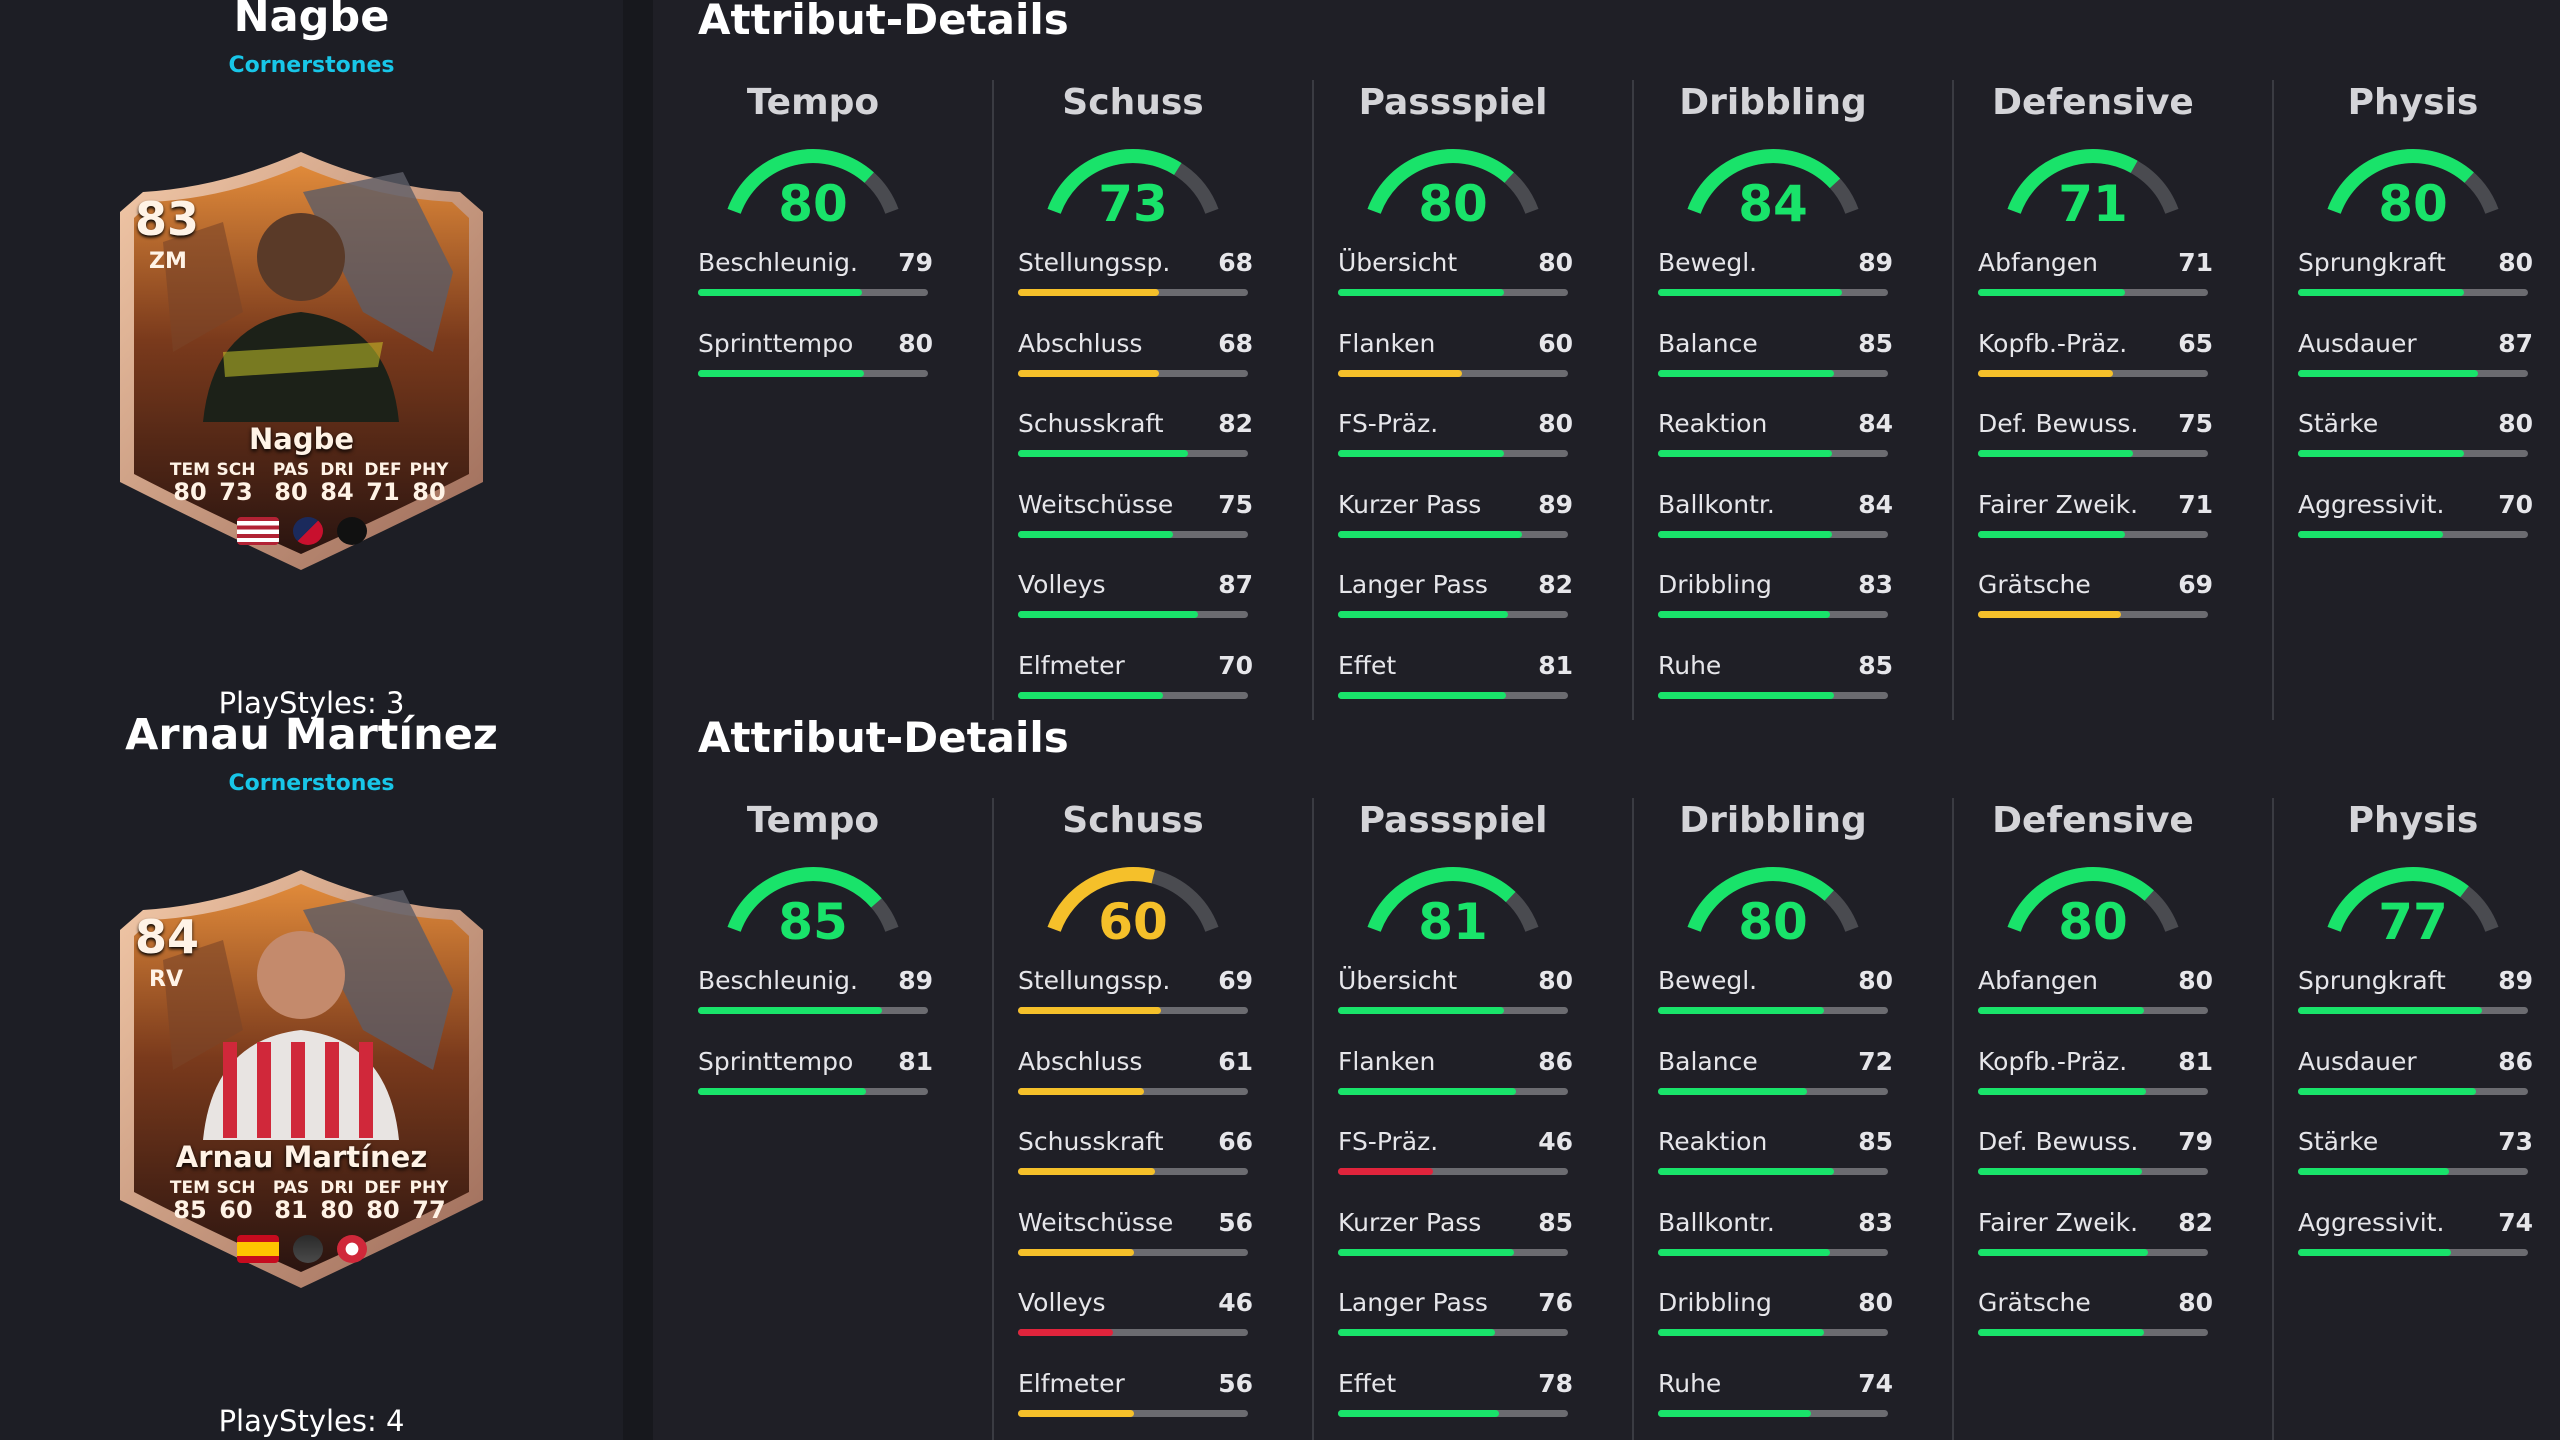 This screenshot has height=1440, width=2560. Describe the element at coordinates (1555, 1222) in the screenshot. I see `stat-value: 85` at that location.